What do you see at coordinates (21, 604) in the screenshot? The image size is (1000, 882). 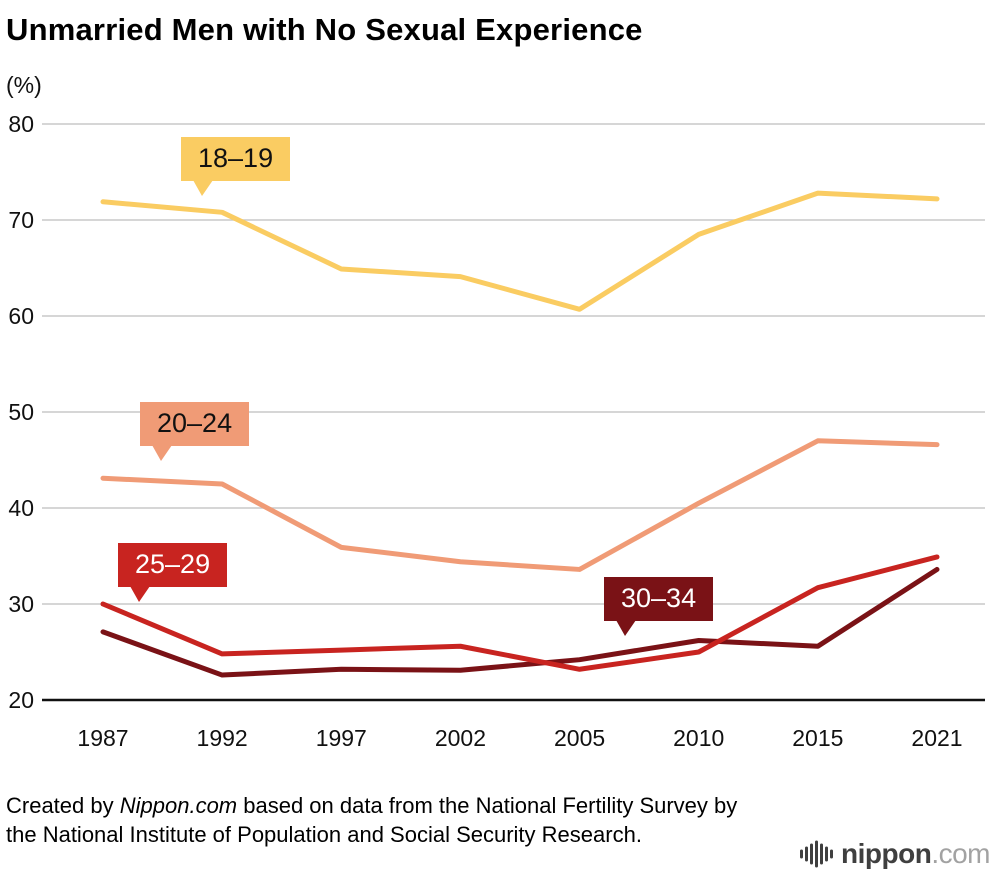 I see `y-tick-label: 30` at bounding box center [21, 604].